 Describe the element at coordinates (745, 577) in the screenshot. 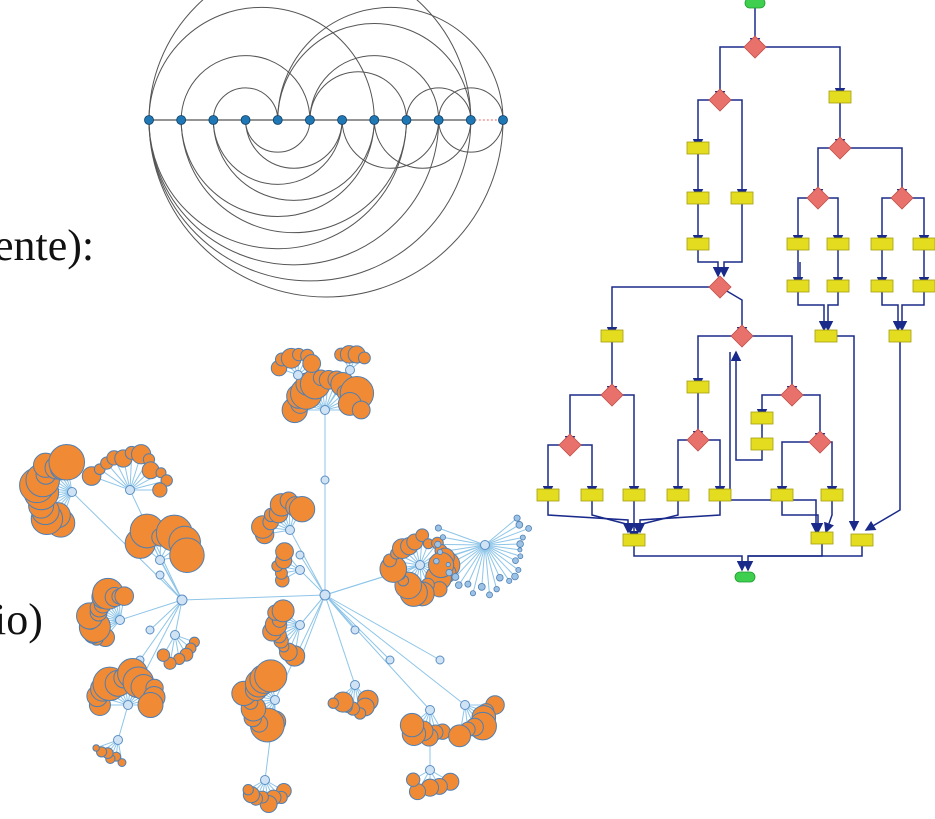

I see `terminal-node` at that location.